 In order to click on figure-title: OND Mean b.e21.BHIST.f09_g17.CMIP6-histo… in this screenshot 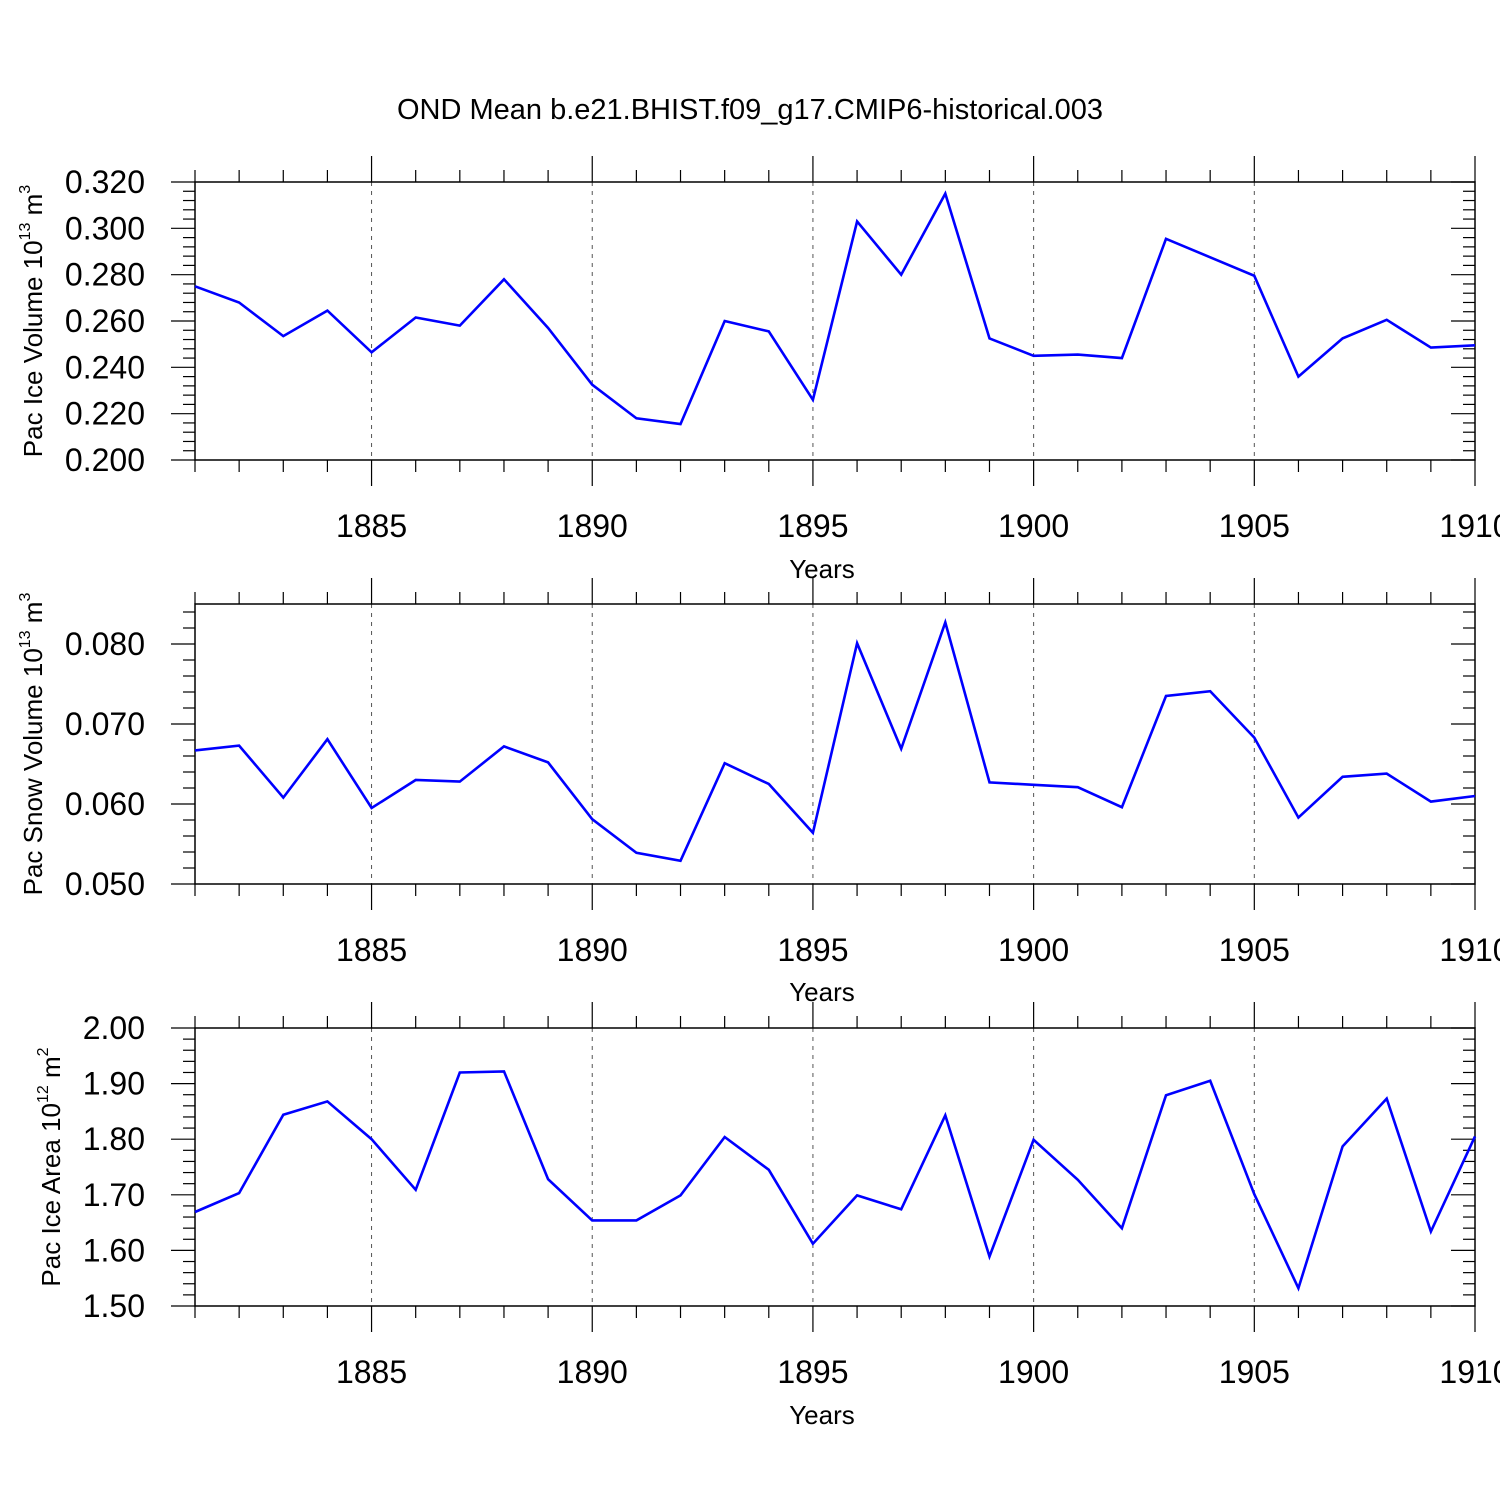, I will do `click(750, 110)`.